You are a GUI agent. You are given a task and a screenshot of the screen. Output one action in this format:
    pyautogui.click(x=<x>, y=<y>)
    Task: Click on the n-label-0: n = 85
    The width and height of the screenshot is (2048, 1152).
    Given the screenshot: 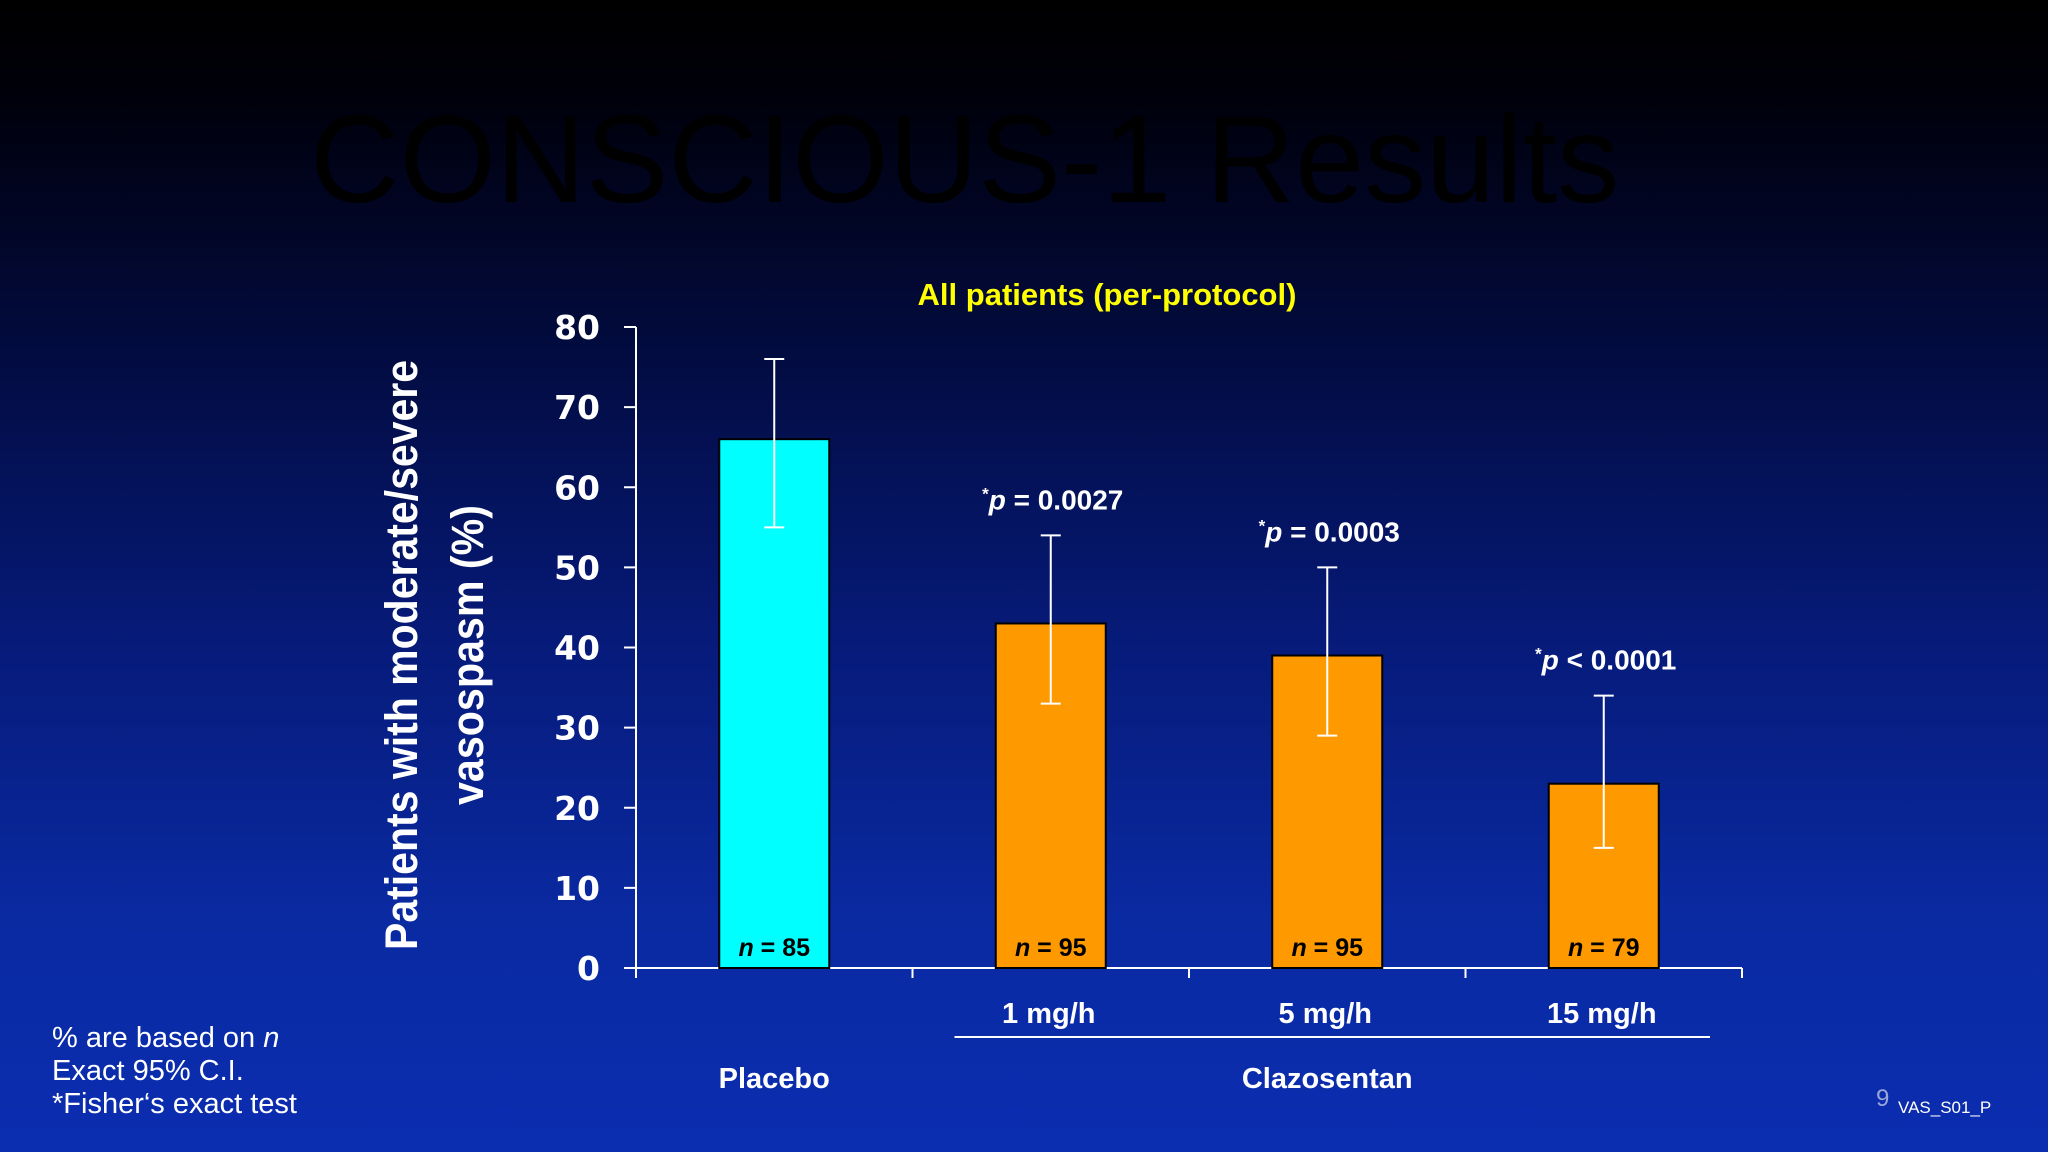 What is the action you would take?
    pyautogui.click(x=774, y=948)
    